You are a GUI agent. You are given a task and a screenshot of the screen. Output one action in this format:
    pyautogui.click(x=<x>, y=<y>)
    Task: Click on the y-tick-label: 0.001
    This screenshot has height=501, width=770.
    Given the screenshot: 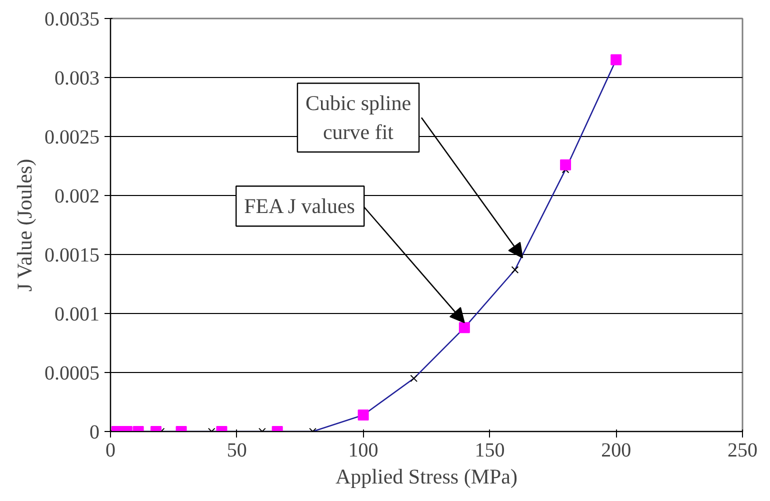 What is the action you would take?
    pyautogui.click(x=77, y=315)
    